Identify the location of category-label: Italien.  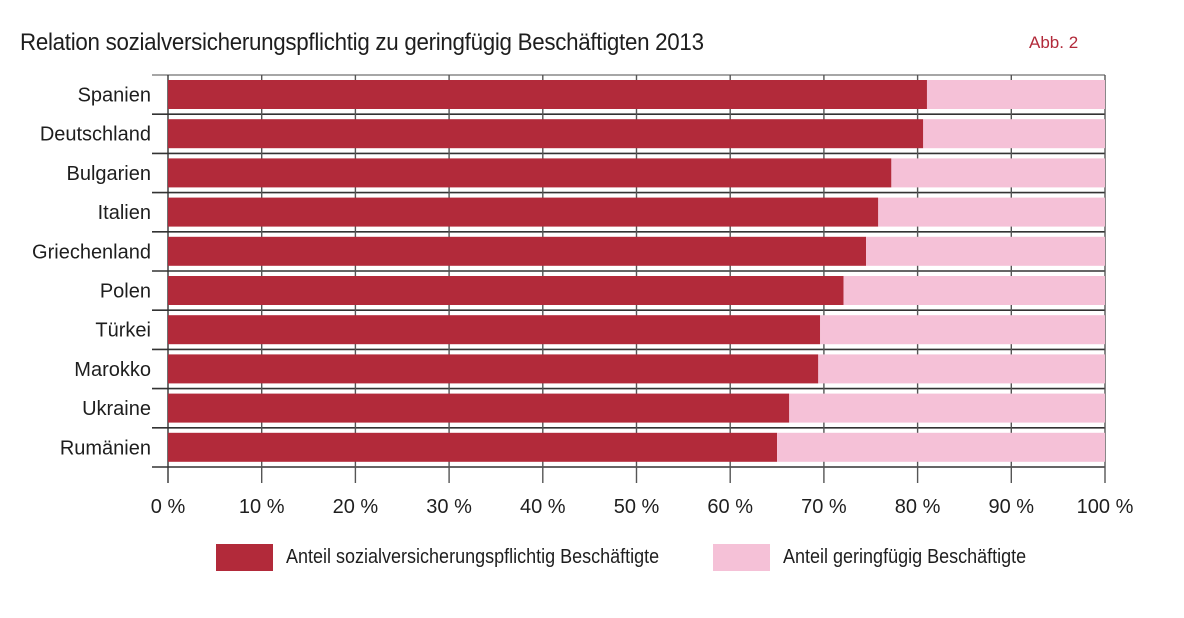
(124, 213).